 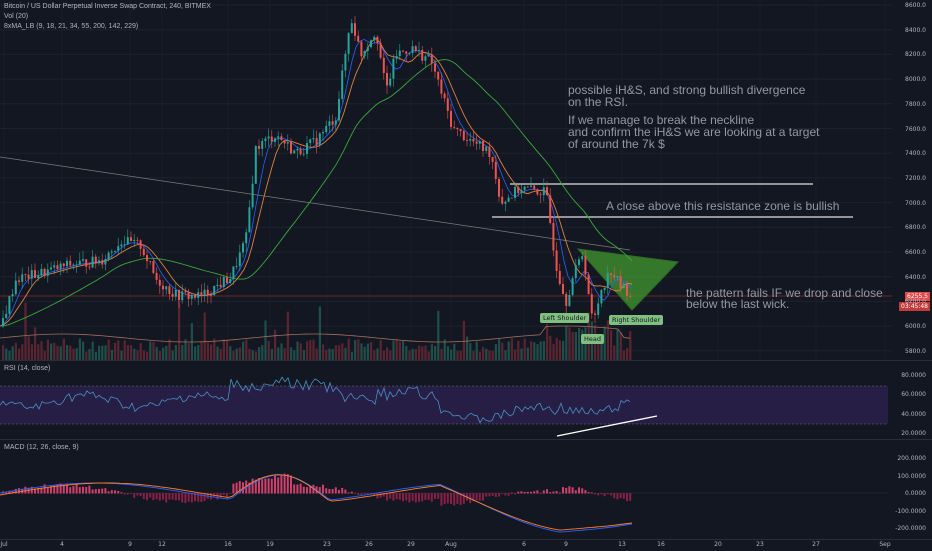 I want to click on macd-title: MACD (12, 26, close, 9), so click(x=41, y=447).